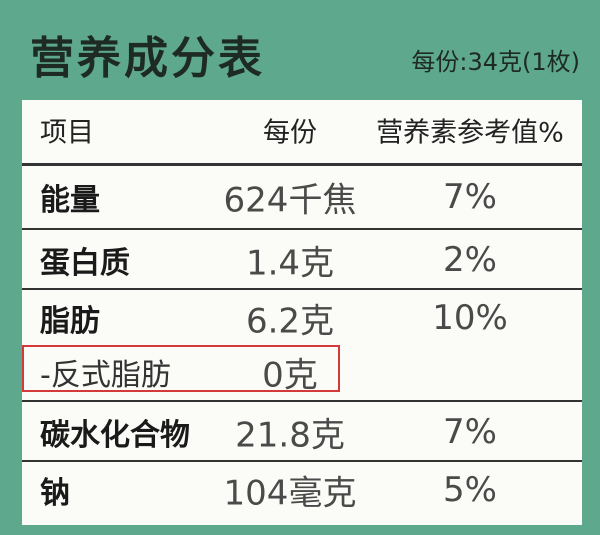 This screenshot has height=535, width=600. I want to click on column-header: 每份, so click(290, 133).